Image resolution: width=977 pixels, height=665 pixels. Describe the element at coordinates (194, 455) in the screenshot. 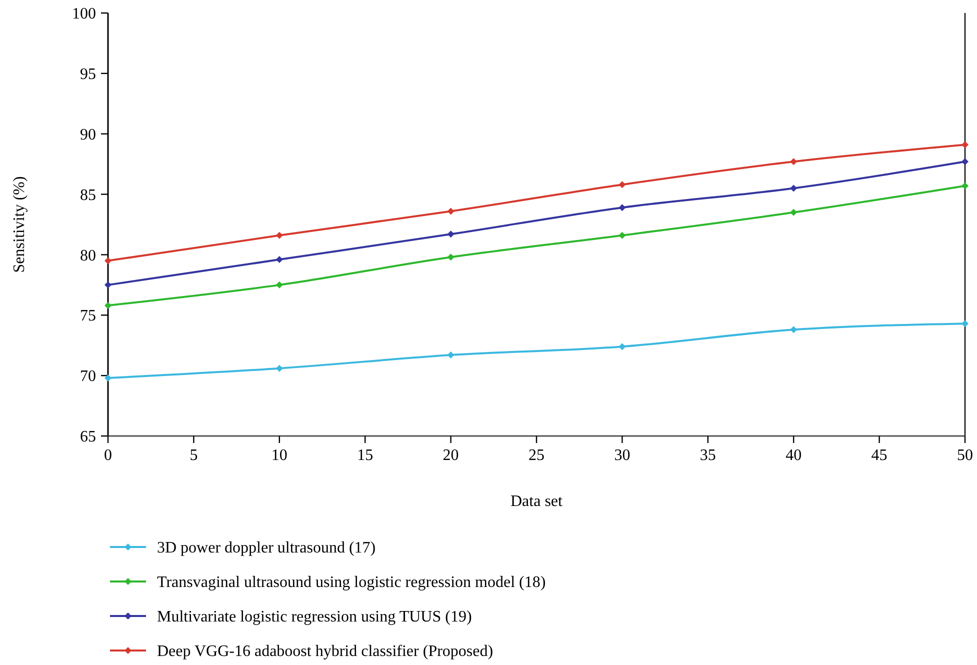

I see `x-tick-label: 5` at that location.